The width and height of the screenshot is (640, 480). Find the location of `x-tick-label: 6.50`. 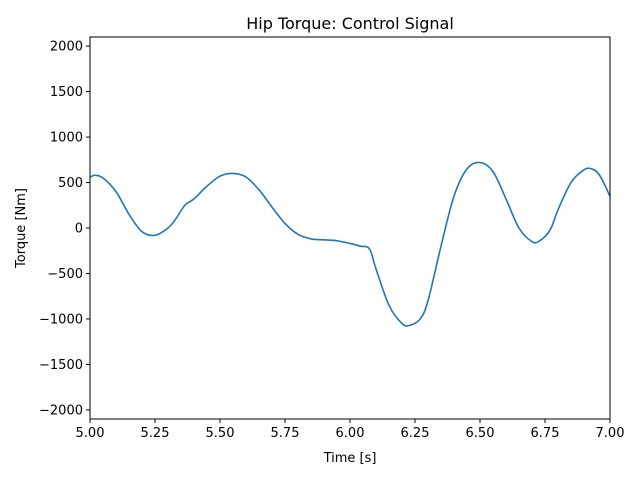

x-tick-label: 6.50 is located at coordinates (480, 433).